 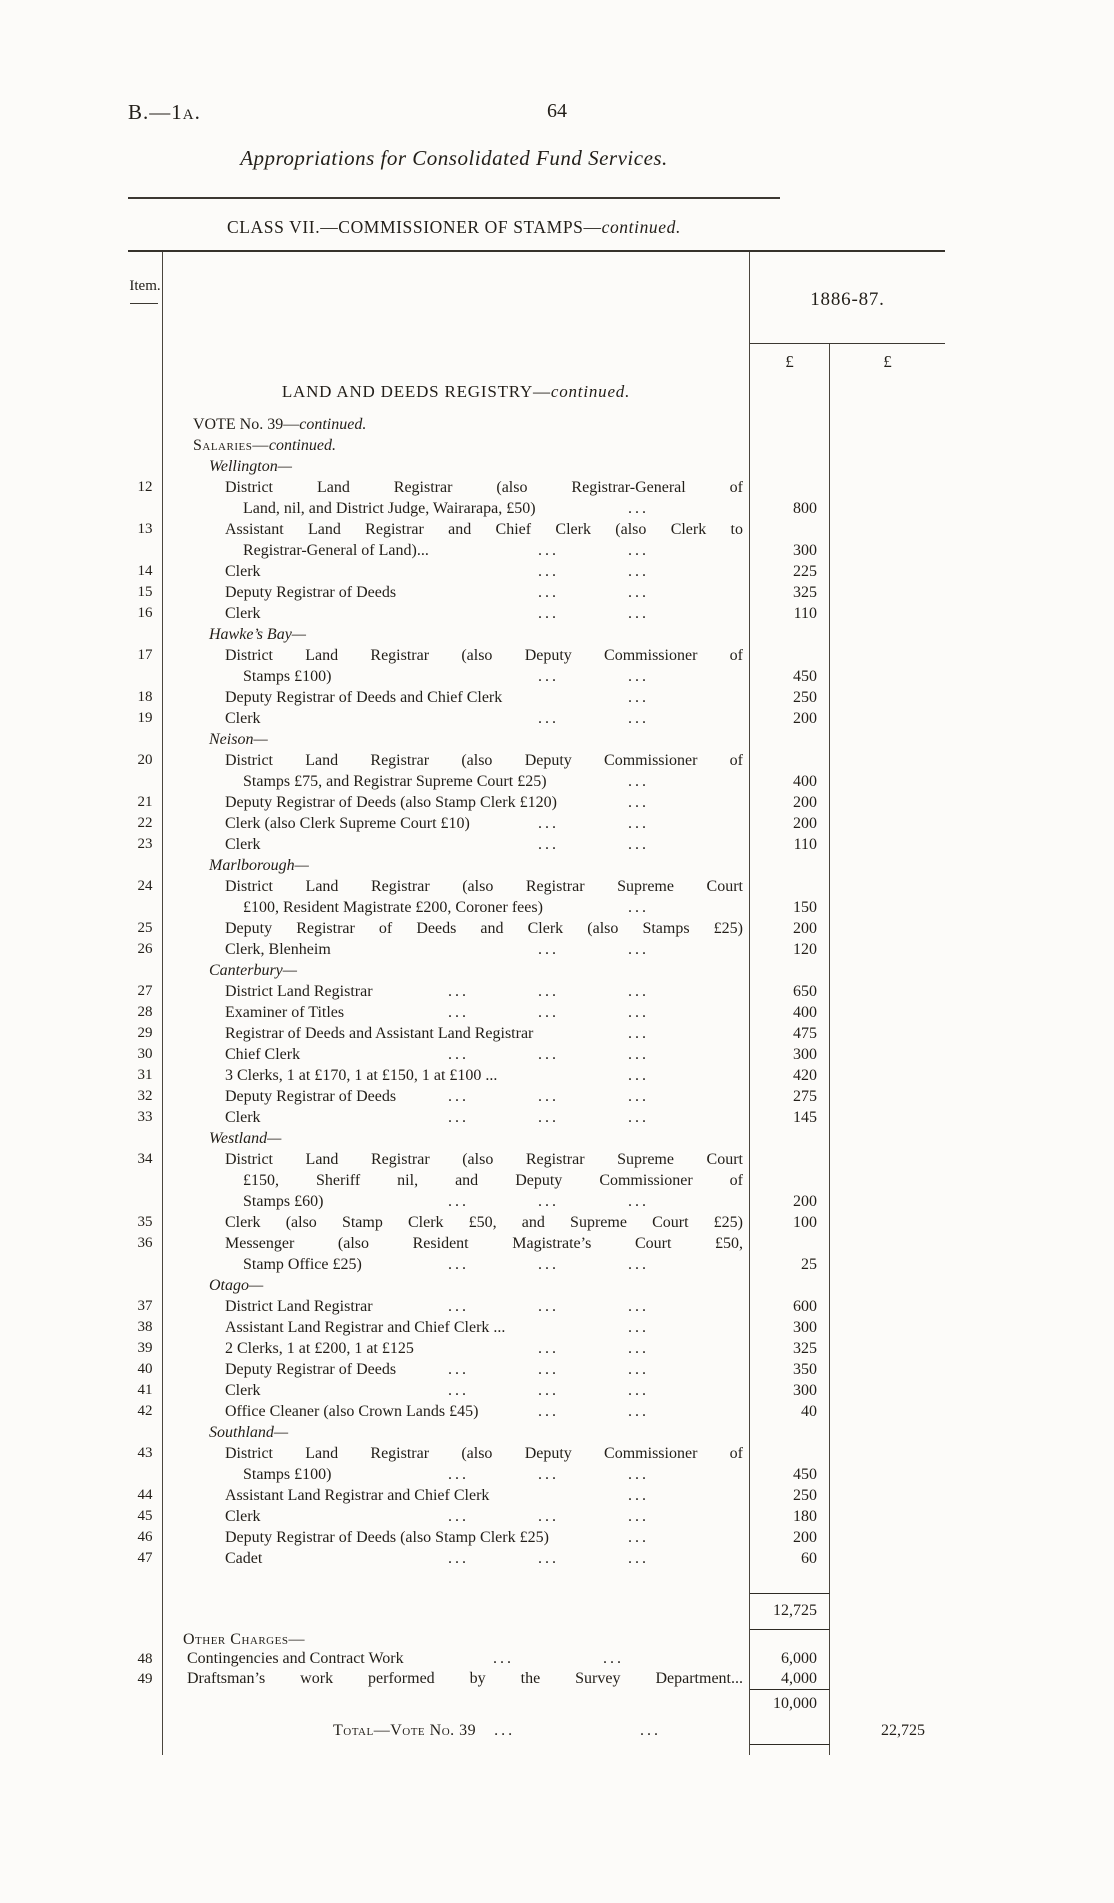 What do you see at coordinates (456, 1639) in the screenshot?
I see `entry-description: Other Charges—` at bounding box center [456, 1639].